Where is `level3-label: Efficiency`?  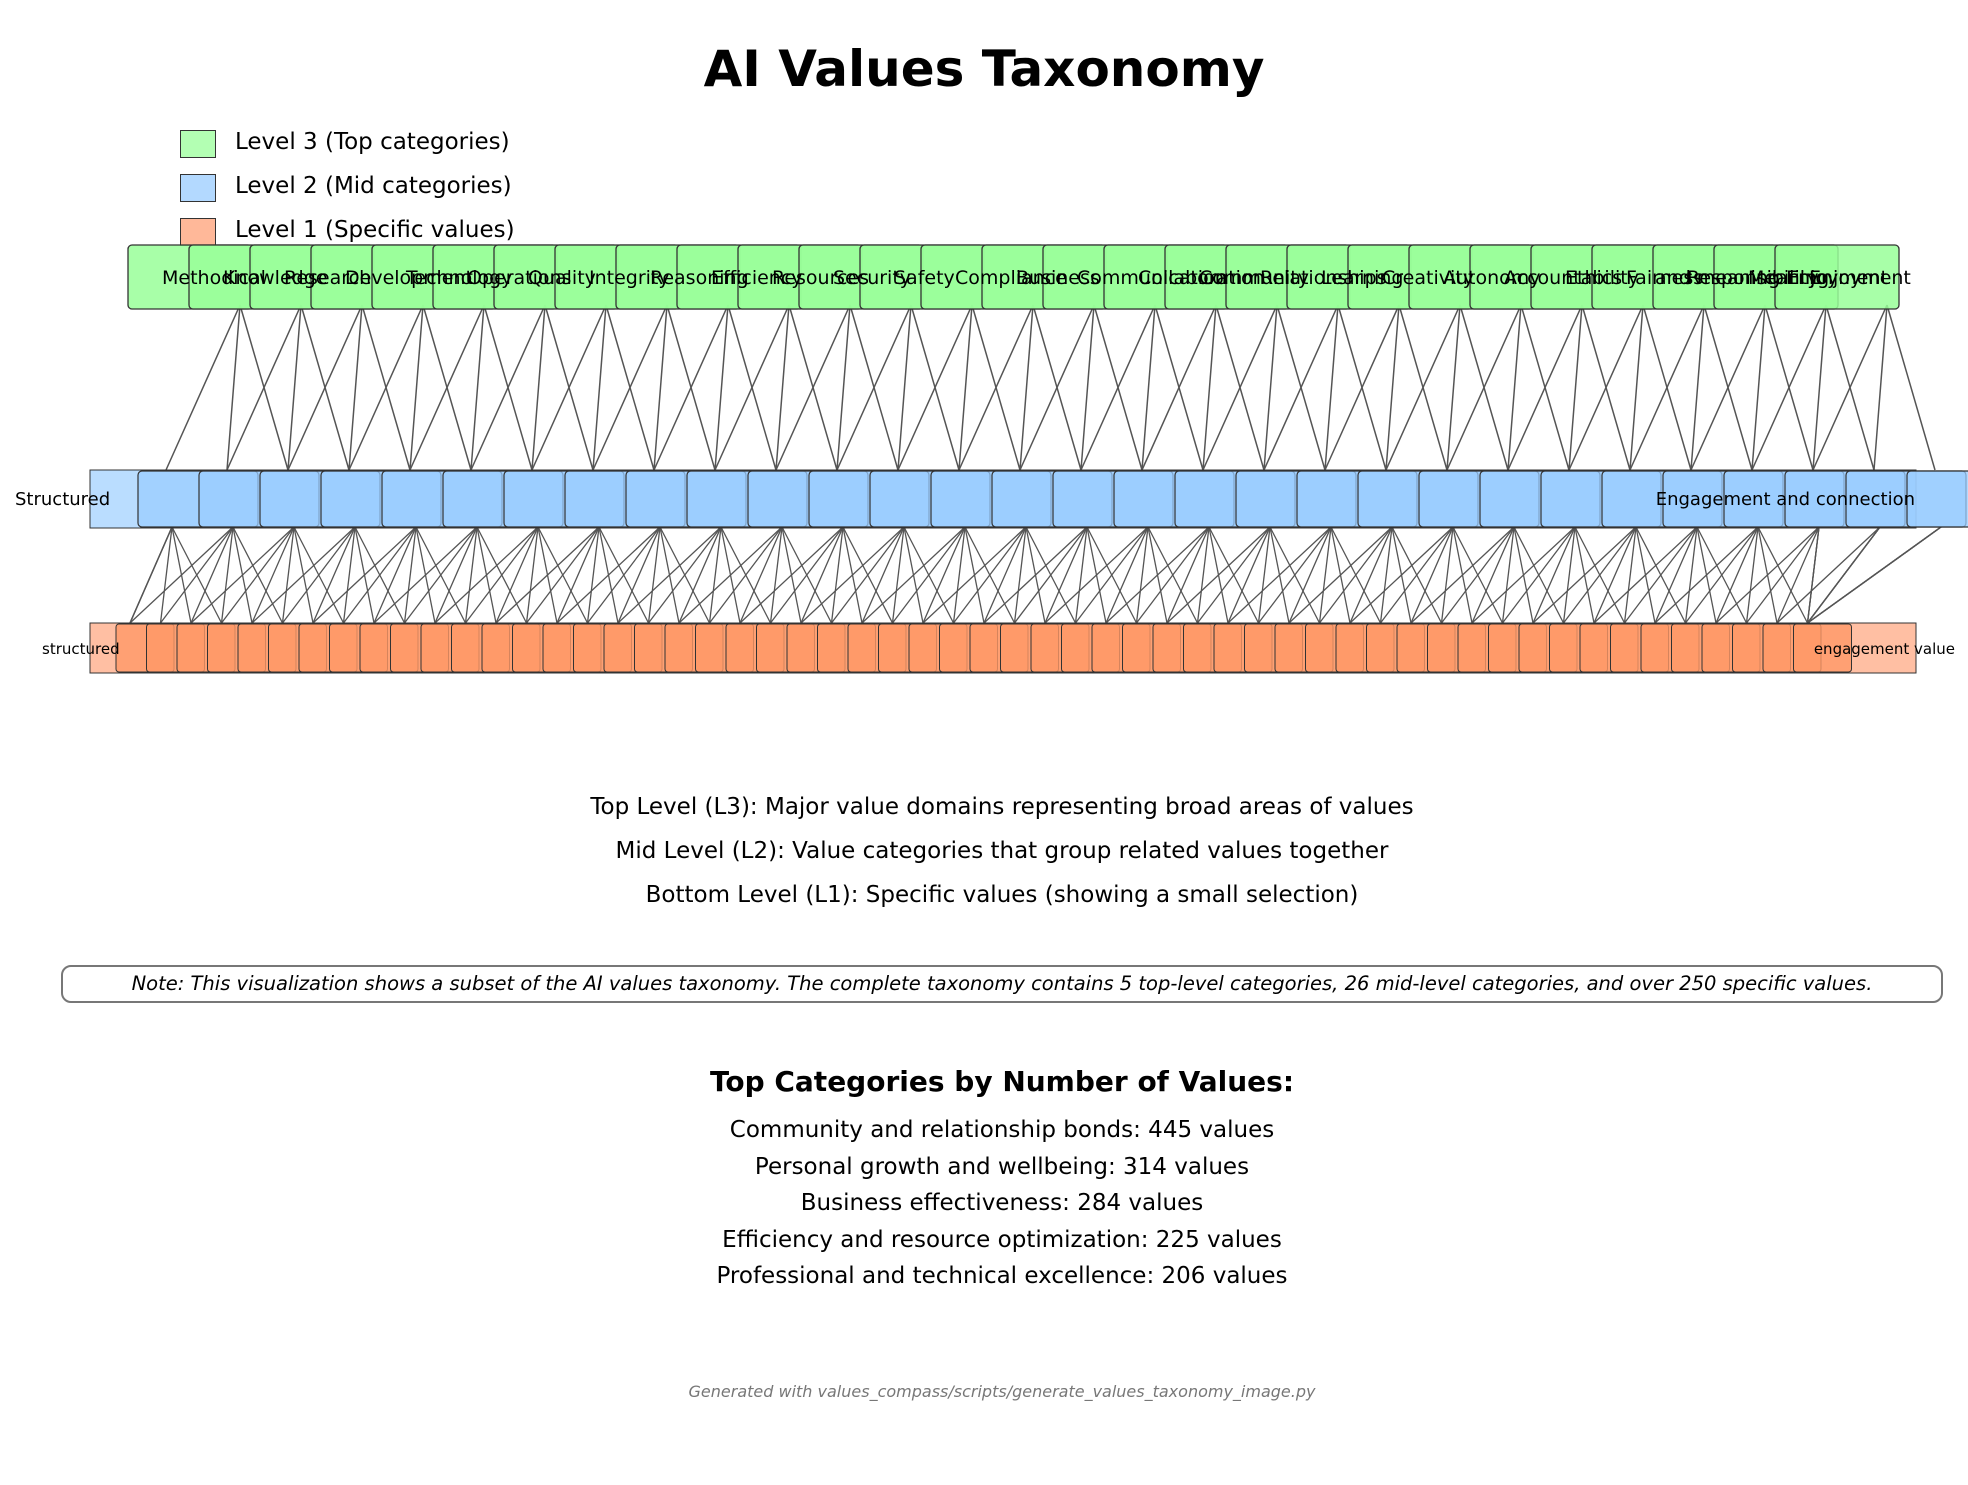 level3-label: Efficiency is located at coordinates (757, 278).